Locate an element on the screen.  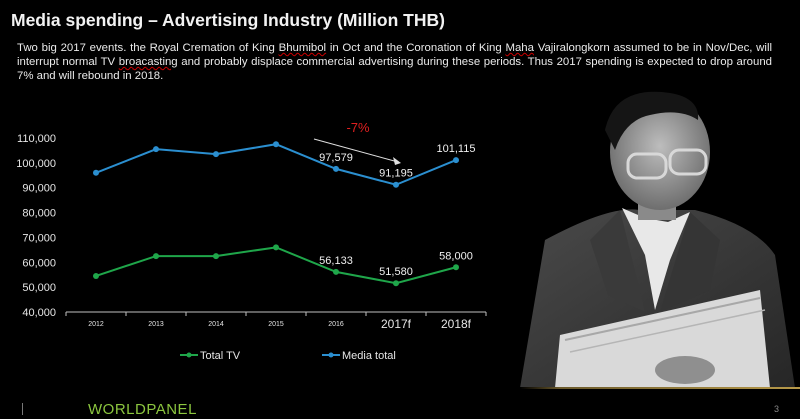
x-tick-label: 2012 is located at coordinates (96, 324).